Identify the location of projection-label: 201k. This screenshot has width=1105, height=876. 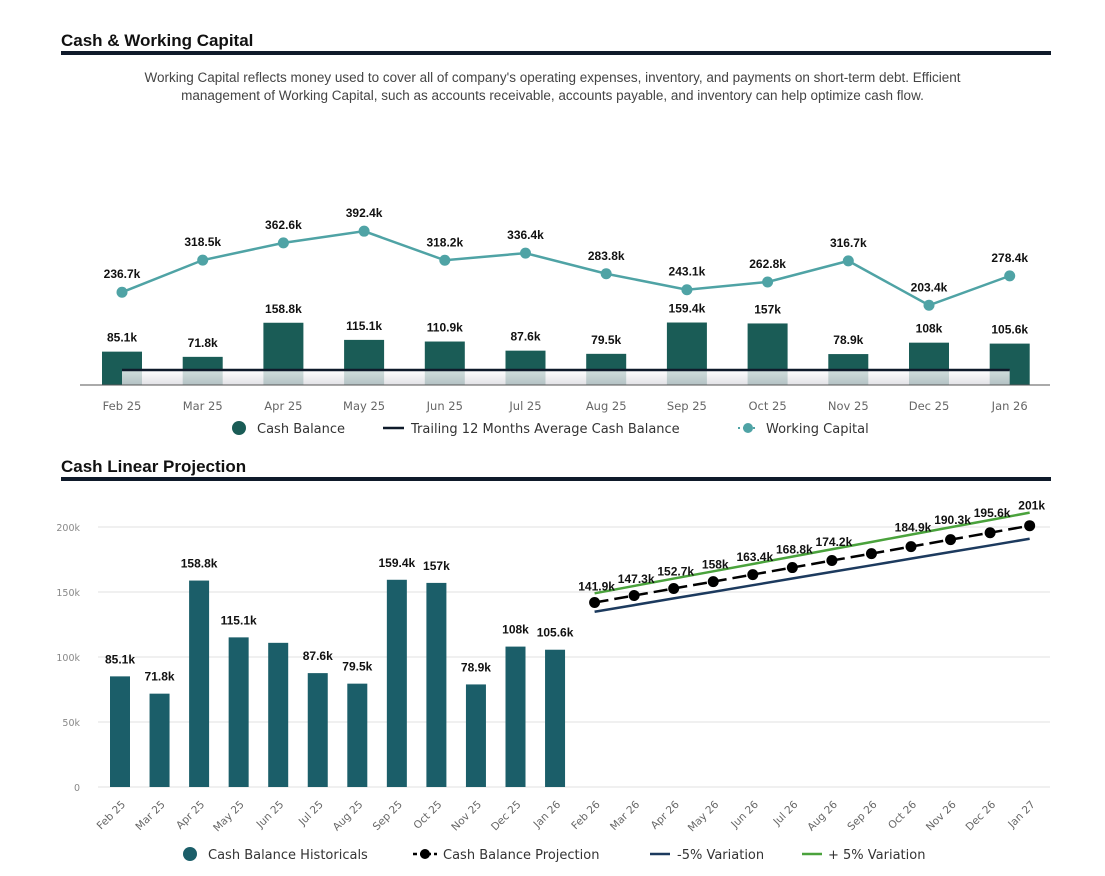
(1031, 506).